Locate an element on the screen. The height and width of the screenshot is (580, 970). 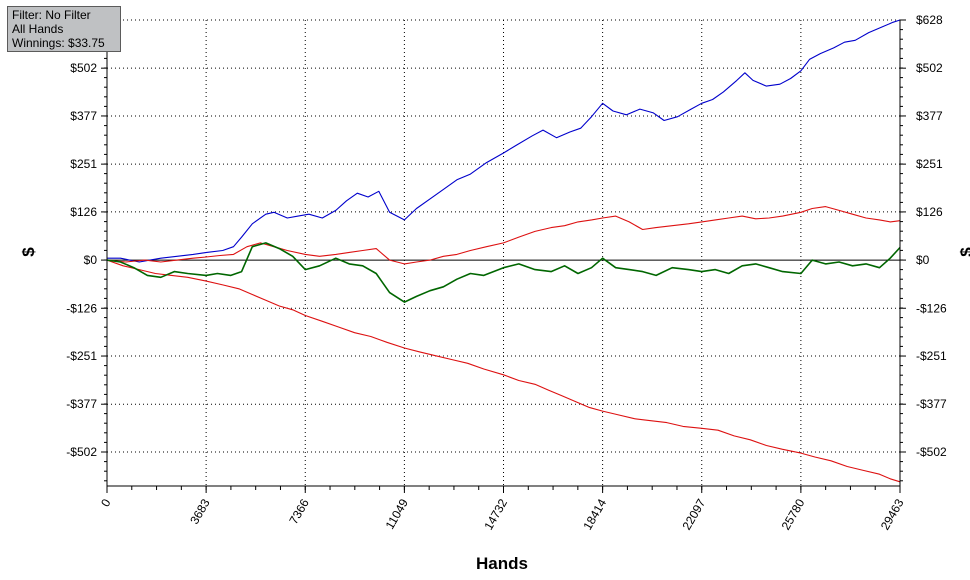
winnings-label: Winnings: $33.75 is located at coordinates (58, 43).